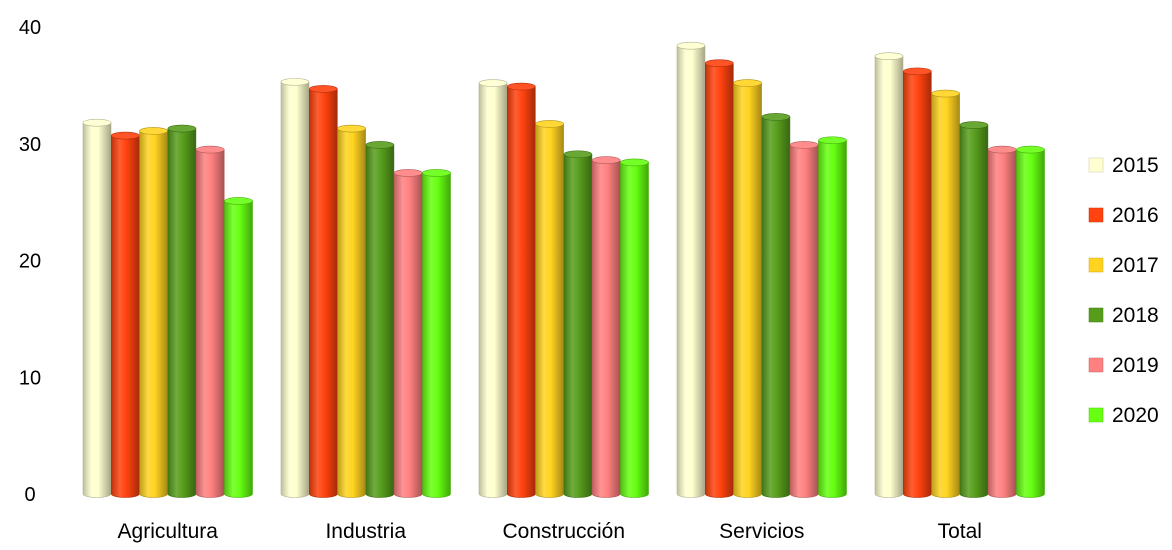  I want to click on legend-item: 2020, so click(1123, 415).